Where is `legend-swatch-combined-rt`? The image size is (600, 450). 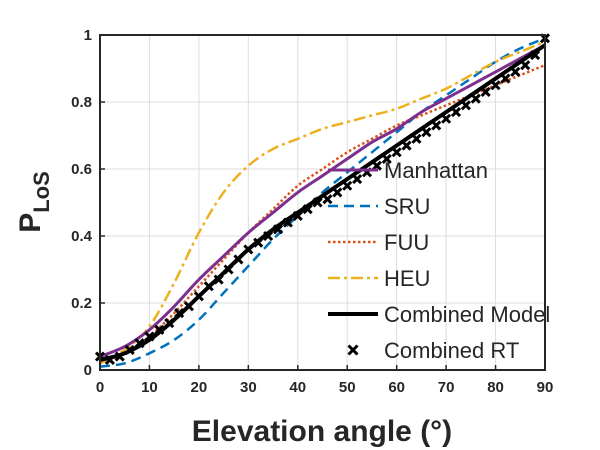 legend-swatch-combined-rt is located at coordinates (353, 350).